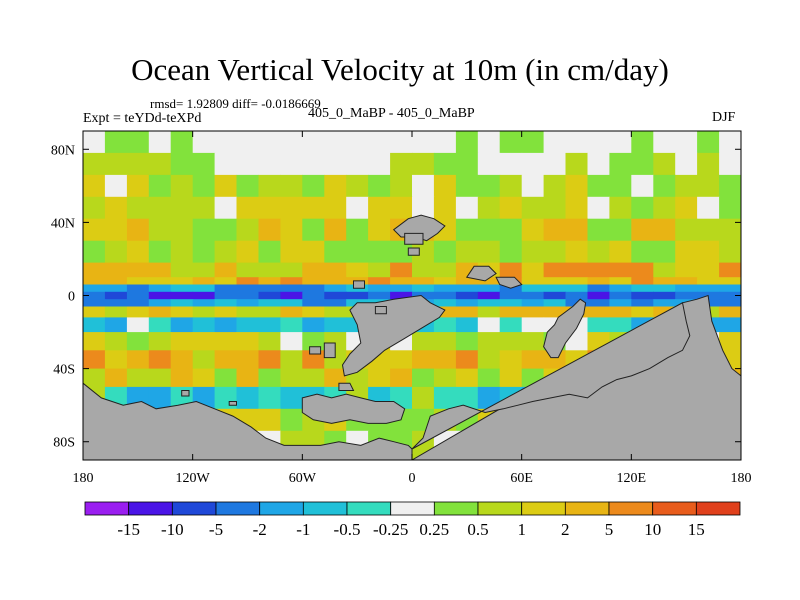  Describe the element at coordinates (347, 529) in the screenshot. I see `colorbar-label: -0.5` at that location.